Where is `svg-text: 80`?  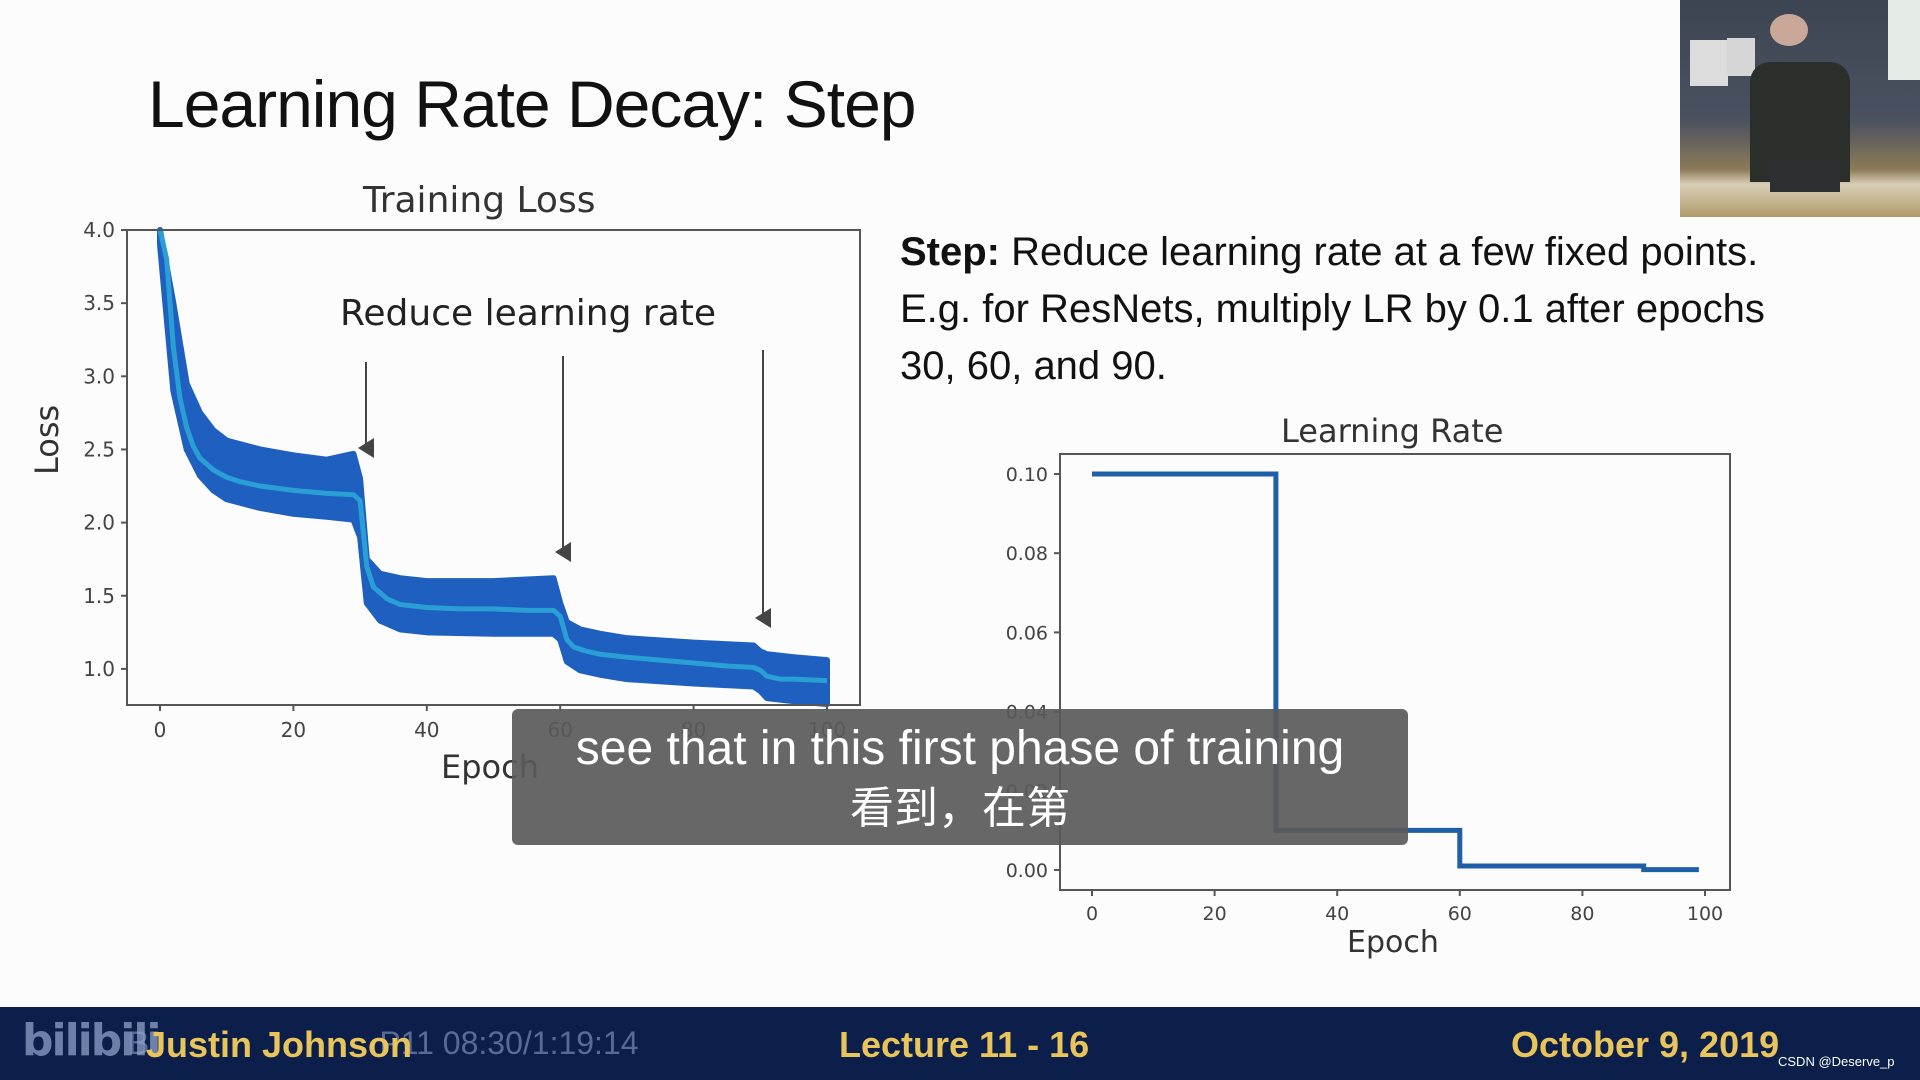
svg-text: 80 is located at coordinates (1582, 914).